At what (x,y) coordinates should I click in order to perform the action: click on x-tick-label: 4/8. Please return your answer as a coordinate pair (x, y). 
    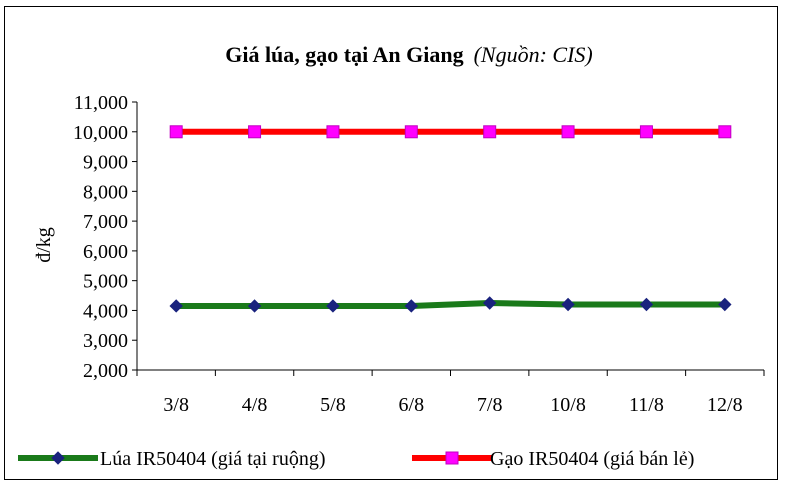
    Looking at the image, I should click on (255, 405).